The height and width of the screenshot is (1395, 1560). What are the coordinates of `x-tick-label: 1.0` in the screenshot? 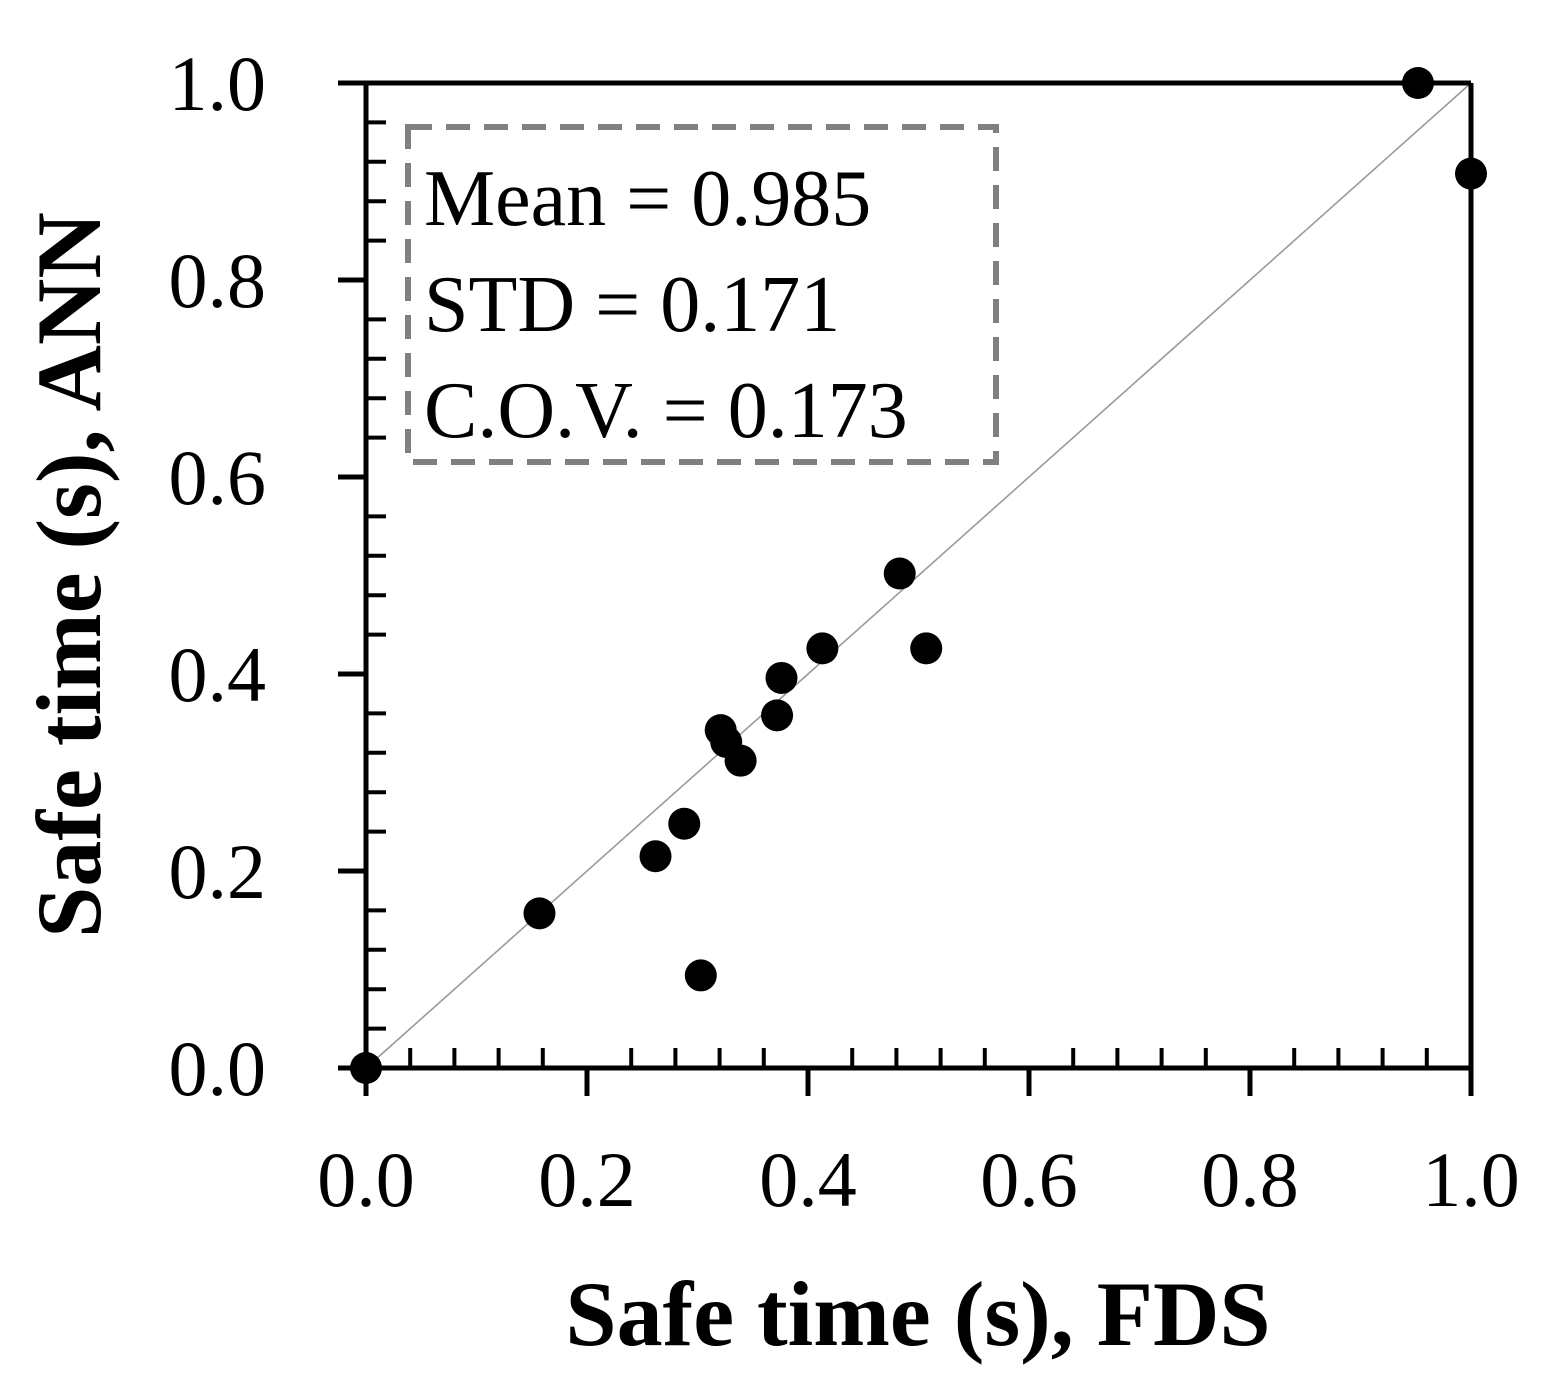 It's located at (1471, 1179).